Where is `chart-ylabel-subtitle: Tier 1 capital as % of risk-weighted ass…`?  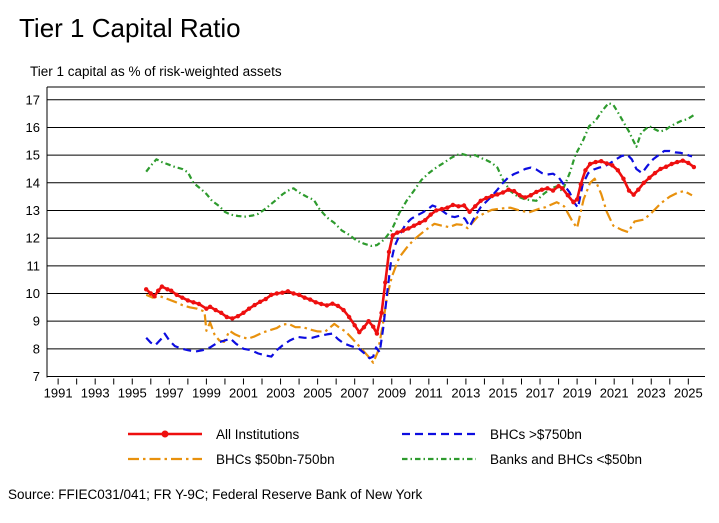 chart-ylabel-subtitle: Tier 1 capital as % of risk-weighted ass… is located at coordinates (156, 71).